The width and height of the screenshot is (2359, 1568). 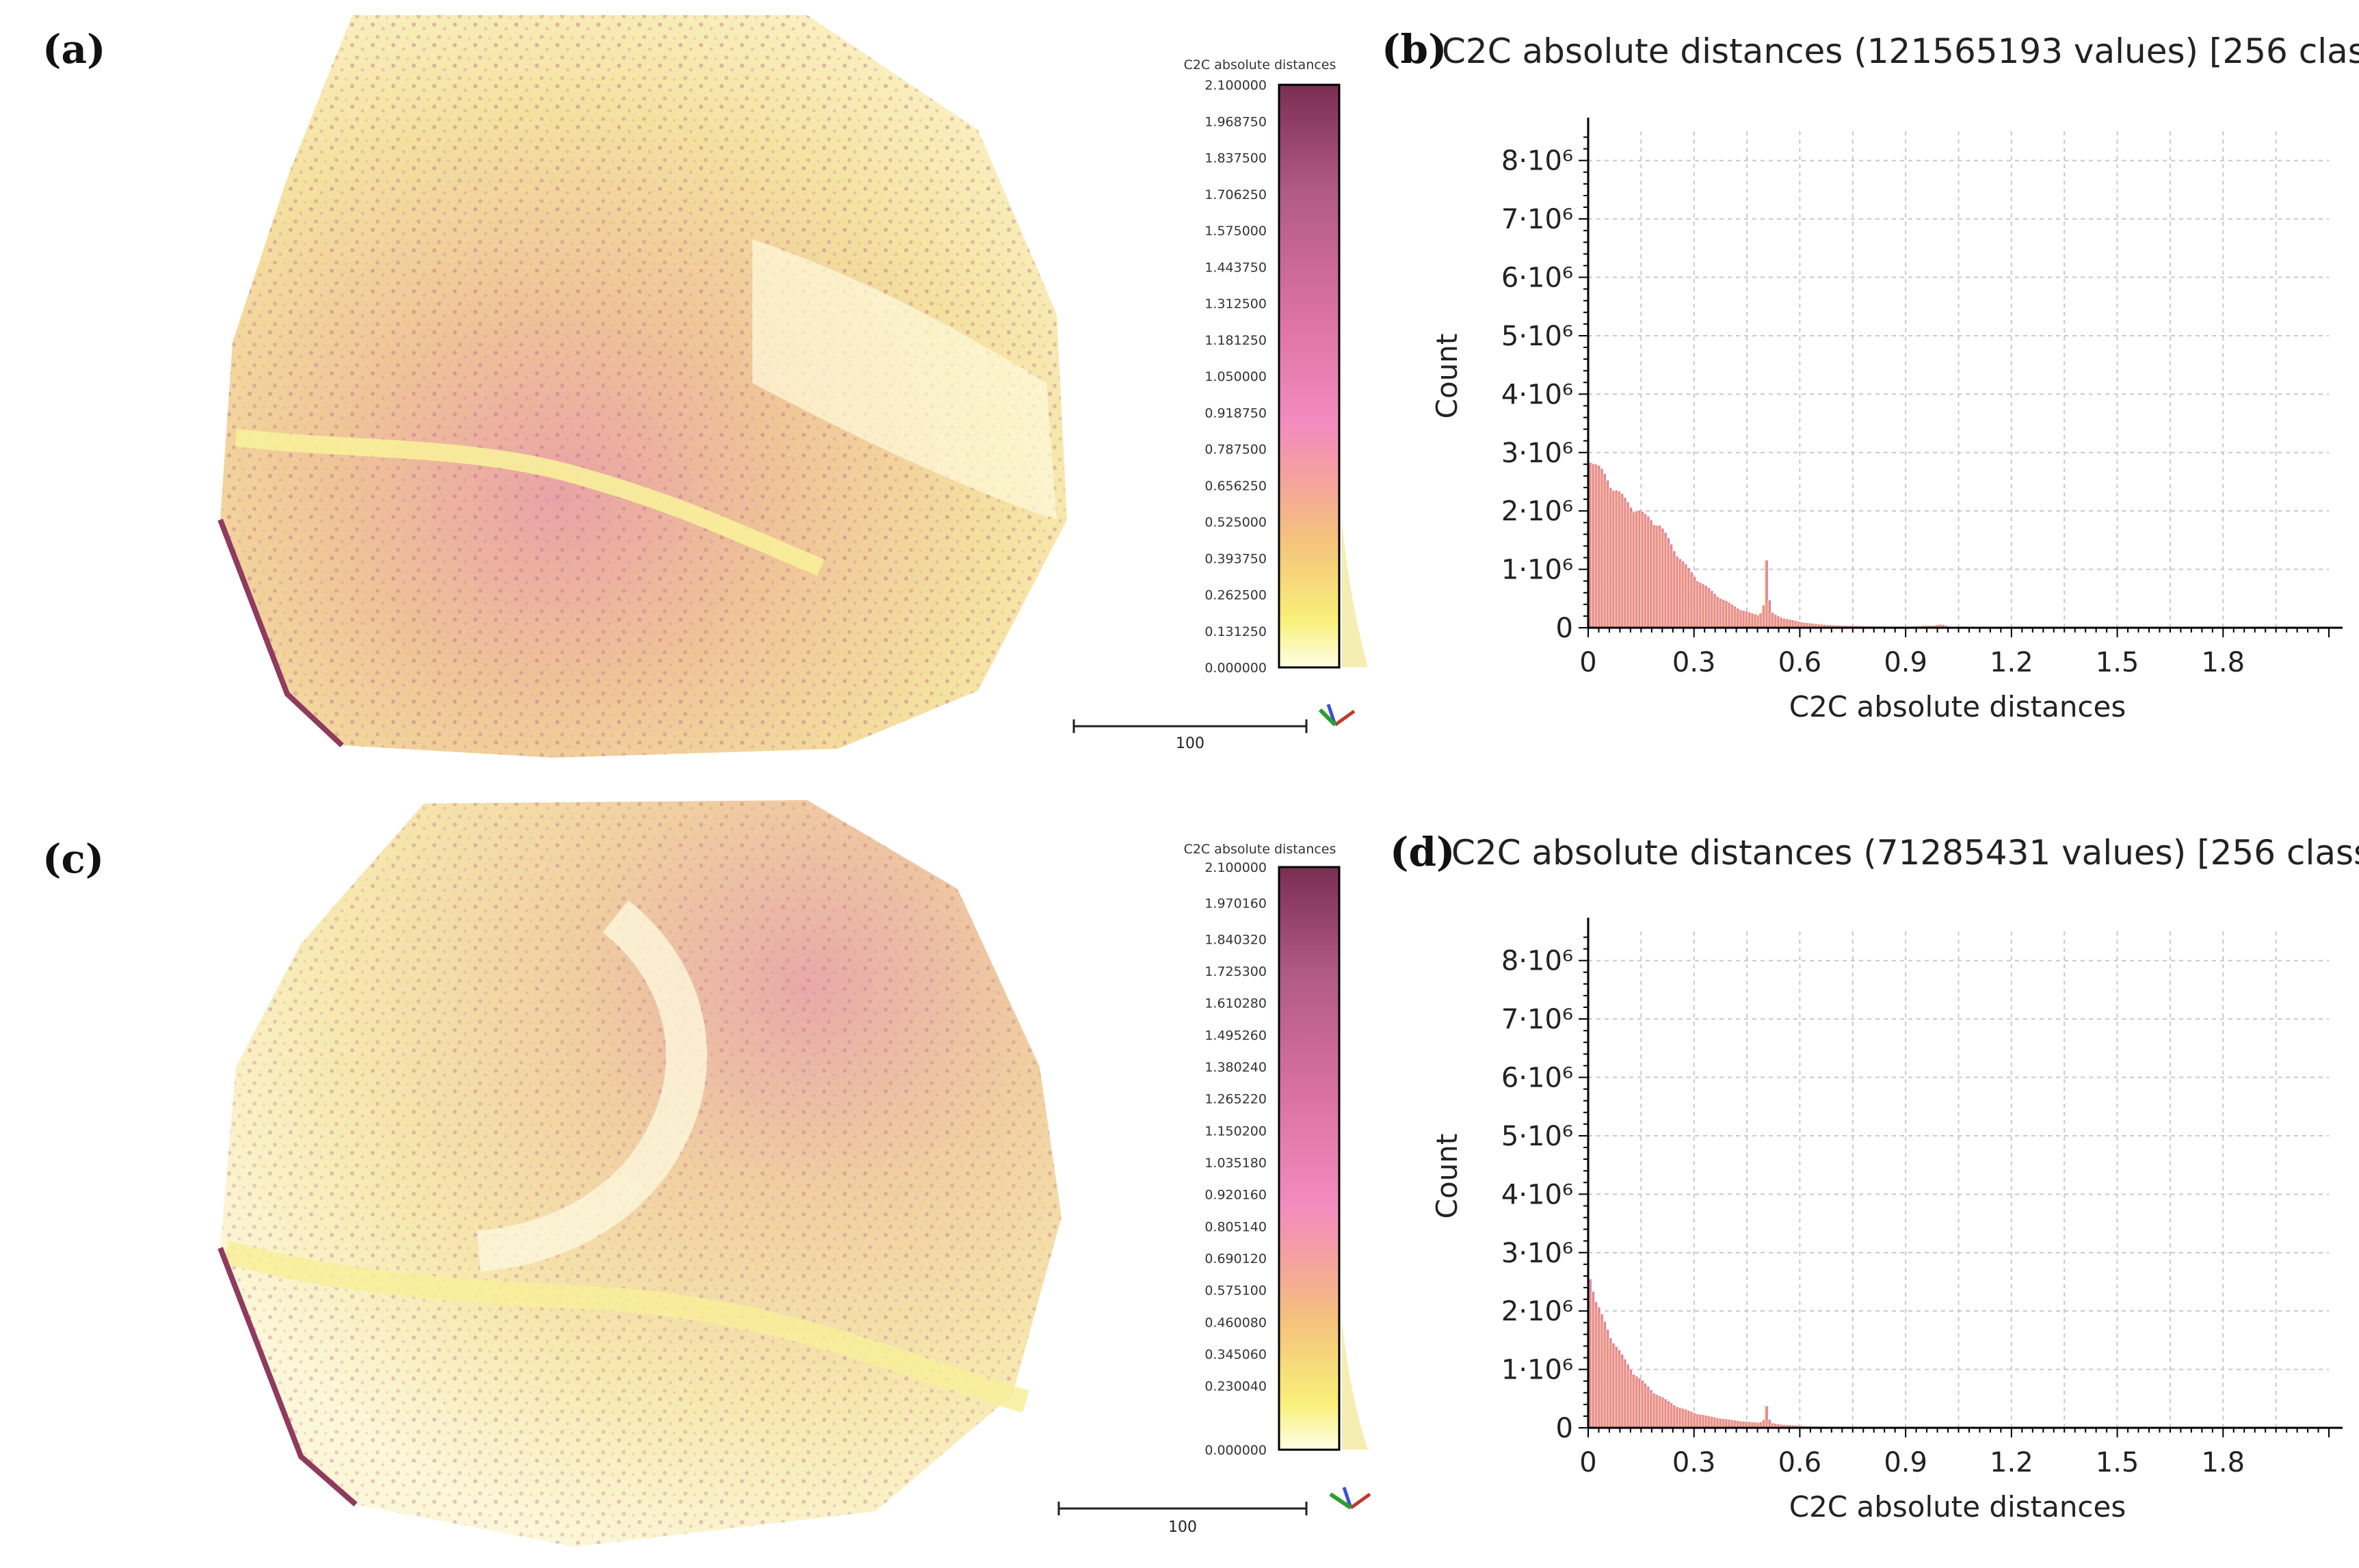 I want to click on y-tick-label: 6·10⁶, so click(x=1537, y=1078).